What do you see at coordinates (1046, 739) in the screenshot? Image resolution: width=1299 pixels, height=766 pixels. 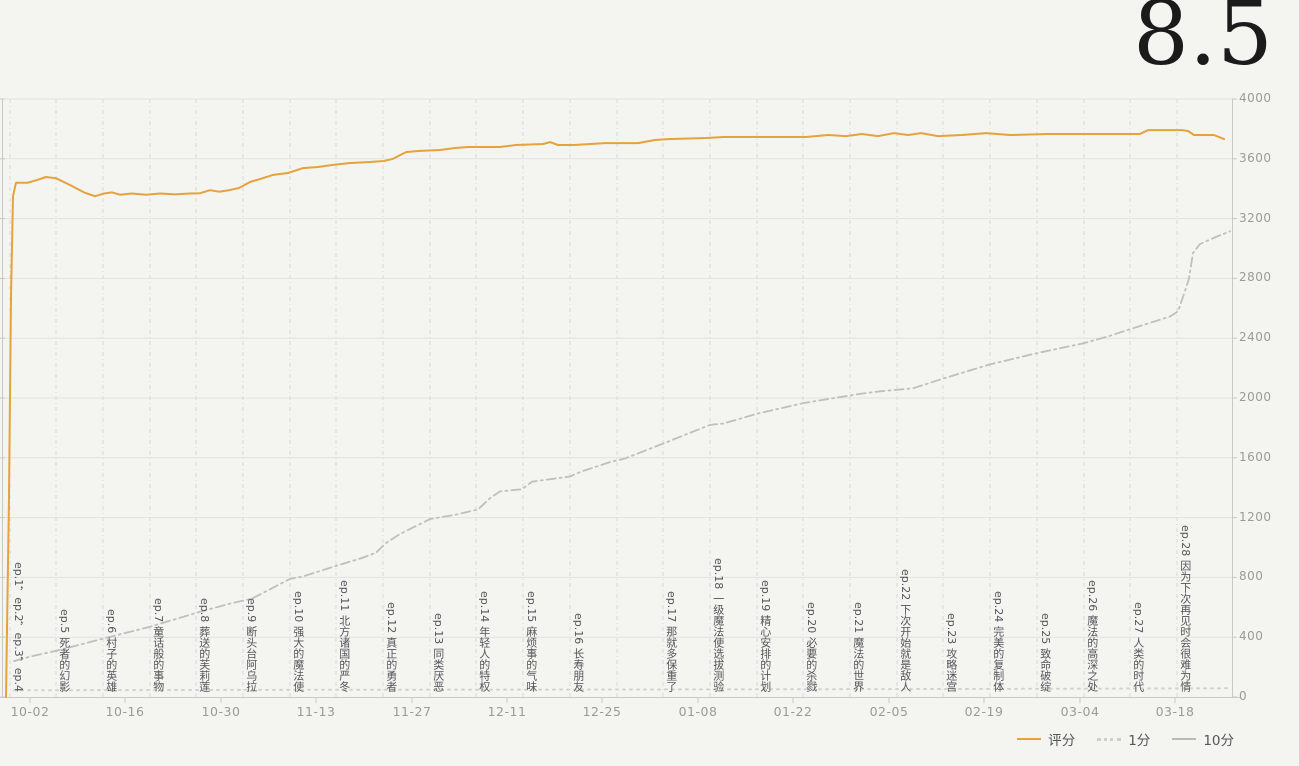 I see `legend-item-score: 评分` at bounding box center [1046, 739].